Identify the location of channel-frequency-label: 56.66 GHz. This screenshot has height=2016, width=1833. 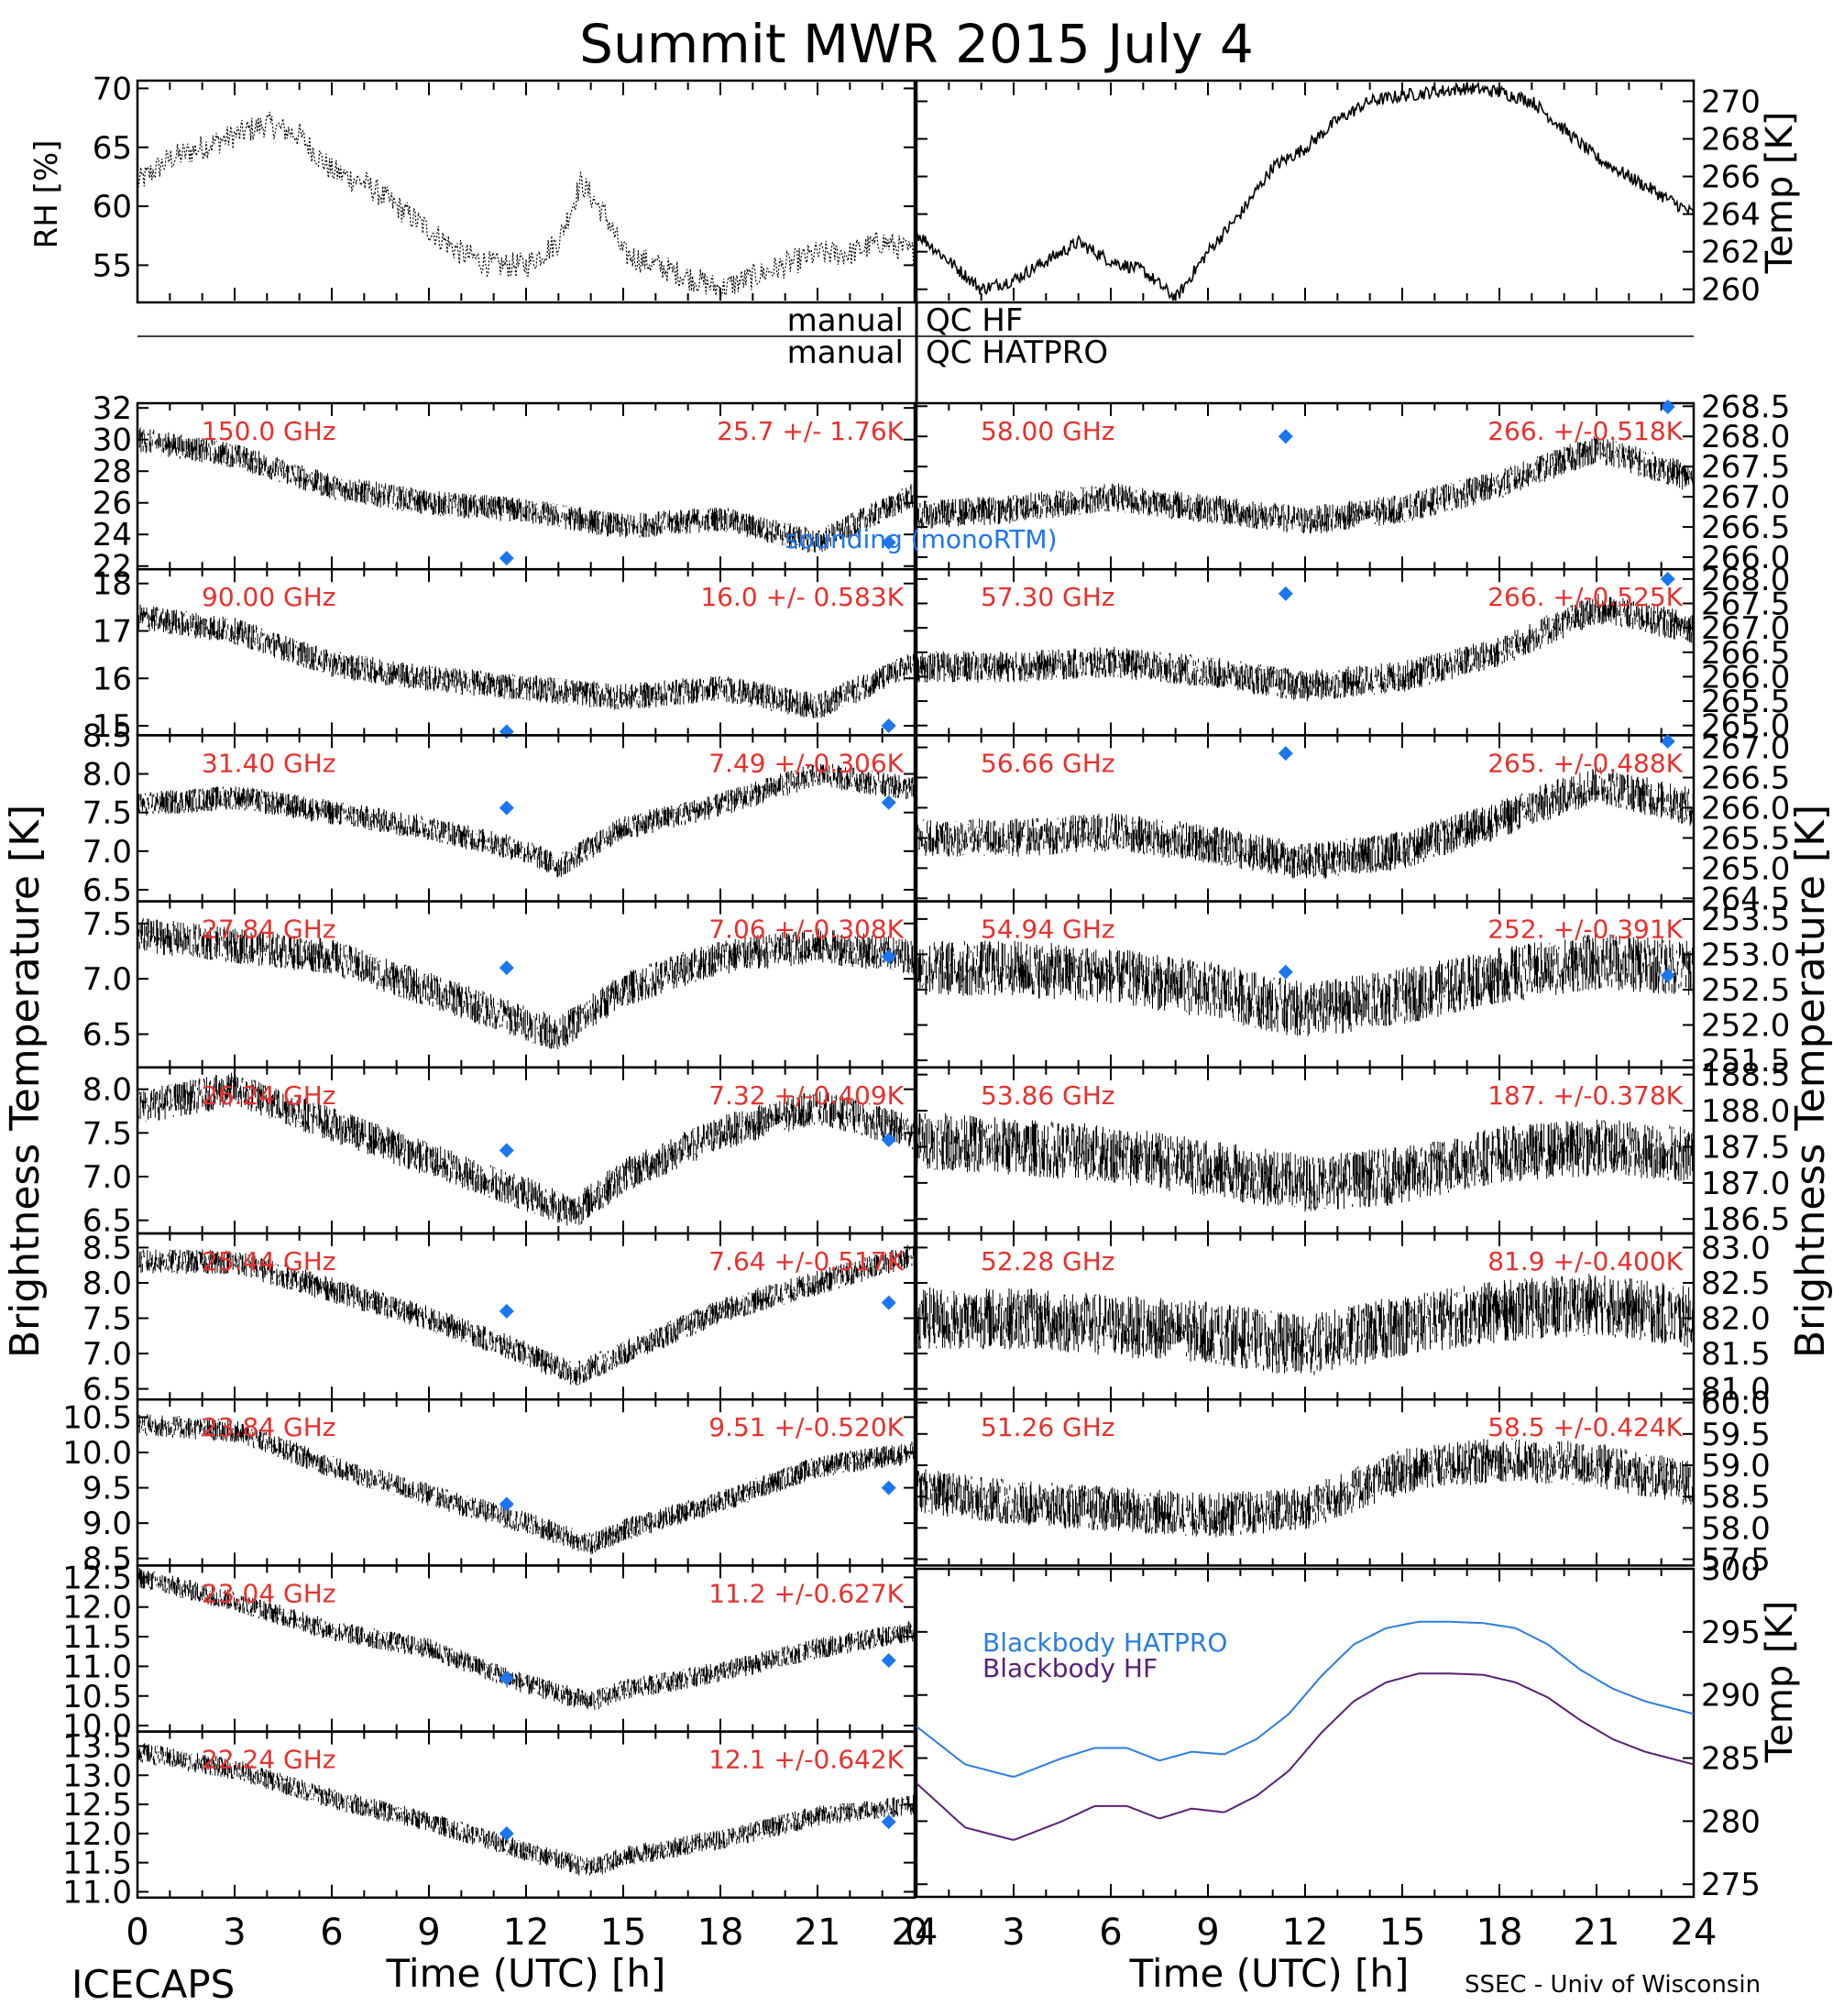
(1048, 763).